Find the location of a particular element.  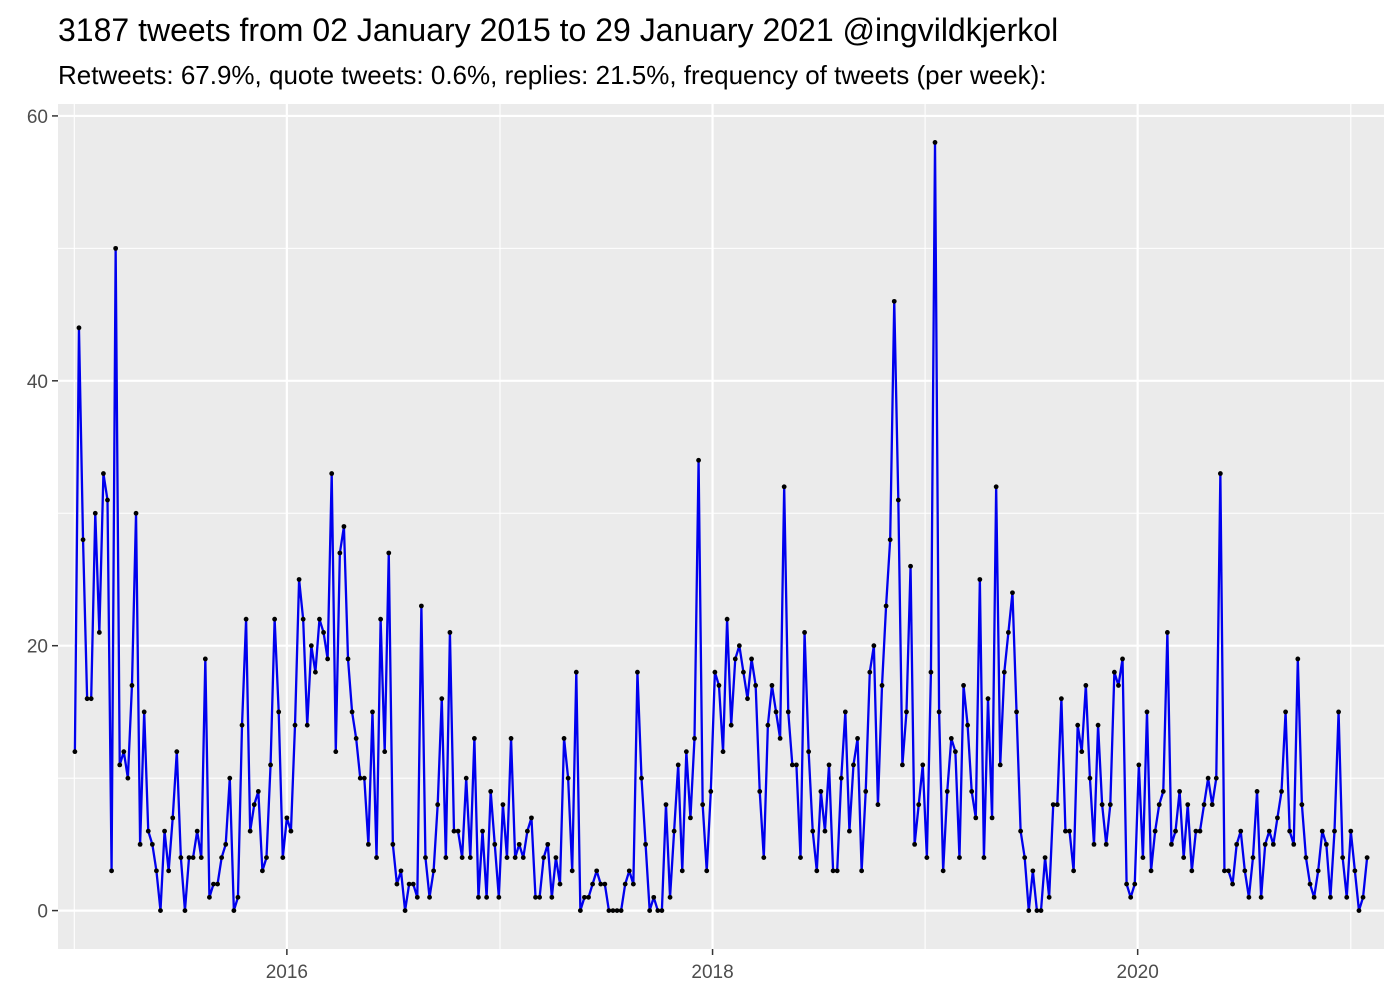

y-tick-label: 0 is located at coordinates (42, 912).